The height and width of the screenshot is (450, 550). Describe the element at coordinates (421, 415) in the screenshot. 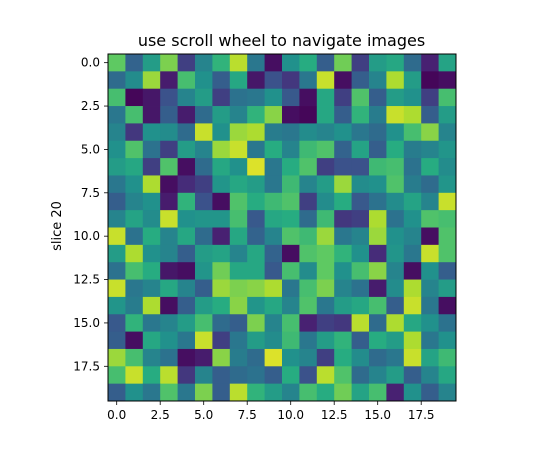

I see `x-tick-label: 17.5` at that location.